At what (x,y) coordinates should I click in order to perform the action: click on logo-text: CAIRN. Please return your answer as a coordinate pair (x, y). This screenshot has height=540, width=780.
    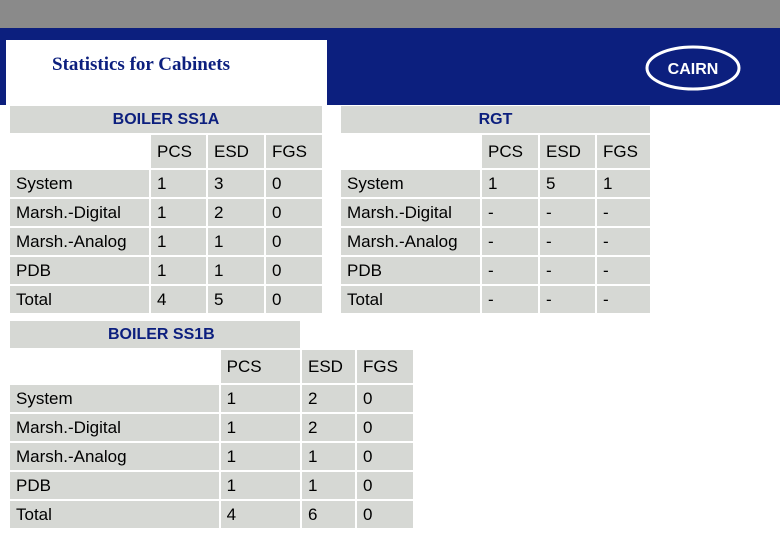
    Looking at the image, I should click on (693, 69).